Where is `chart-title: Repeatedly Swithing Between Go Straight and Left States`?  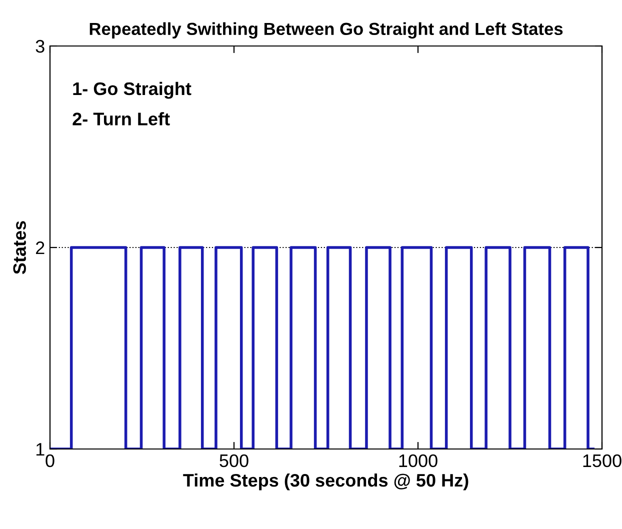 chart-title: Repeatedly Swithing Between Go Straight and Left States is located at coordinates (326, 30).